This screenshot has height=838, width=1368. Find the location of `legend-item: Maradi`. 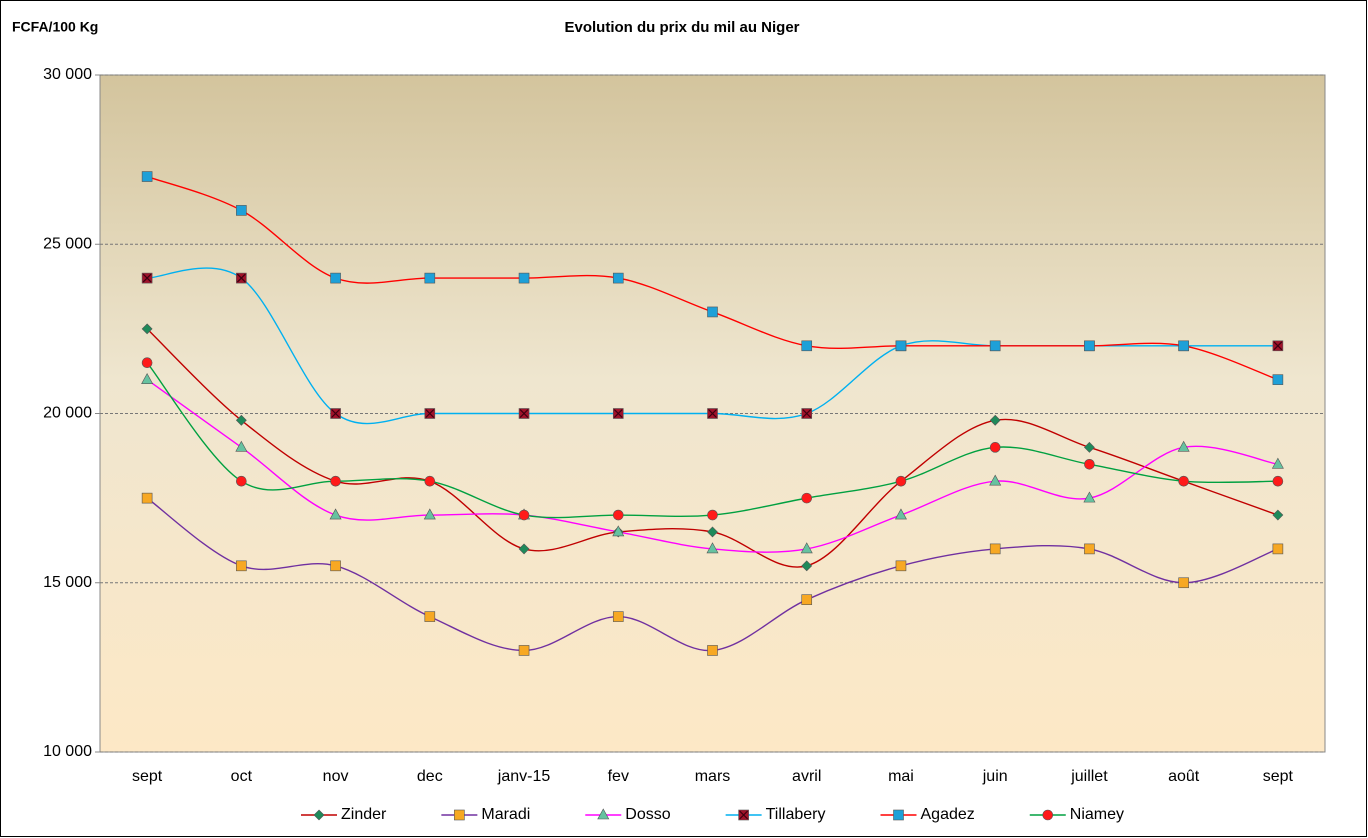

legend-item: Maradi is located at coordinates (485, 814).